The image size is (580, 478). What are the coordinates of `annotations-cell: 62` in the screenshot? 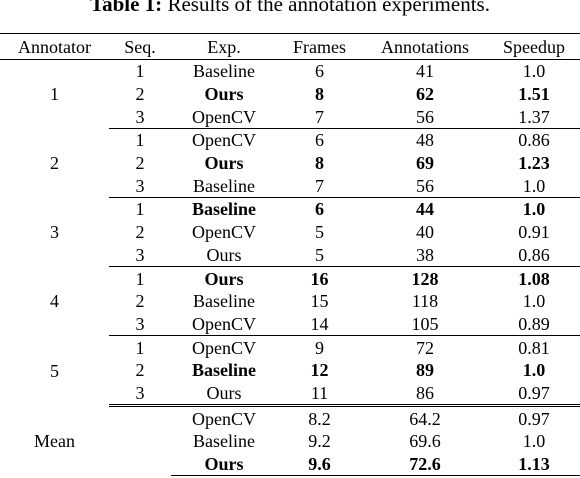 It's located at (425, 94).